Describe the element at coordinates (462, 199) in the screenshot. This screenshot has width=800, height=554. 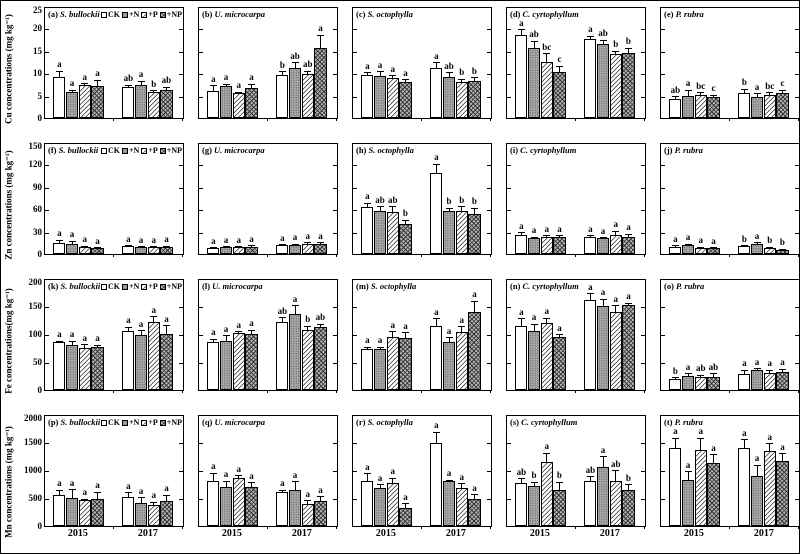
I see `significance-letter: b` at that location.